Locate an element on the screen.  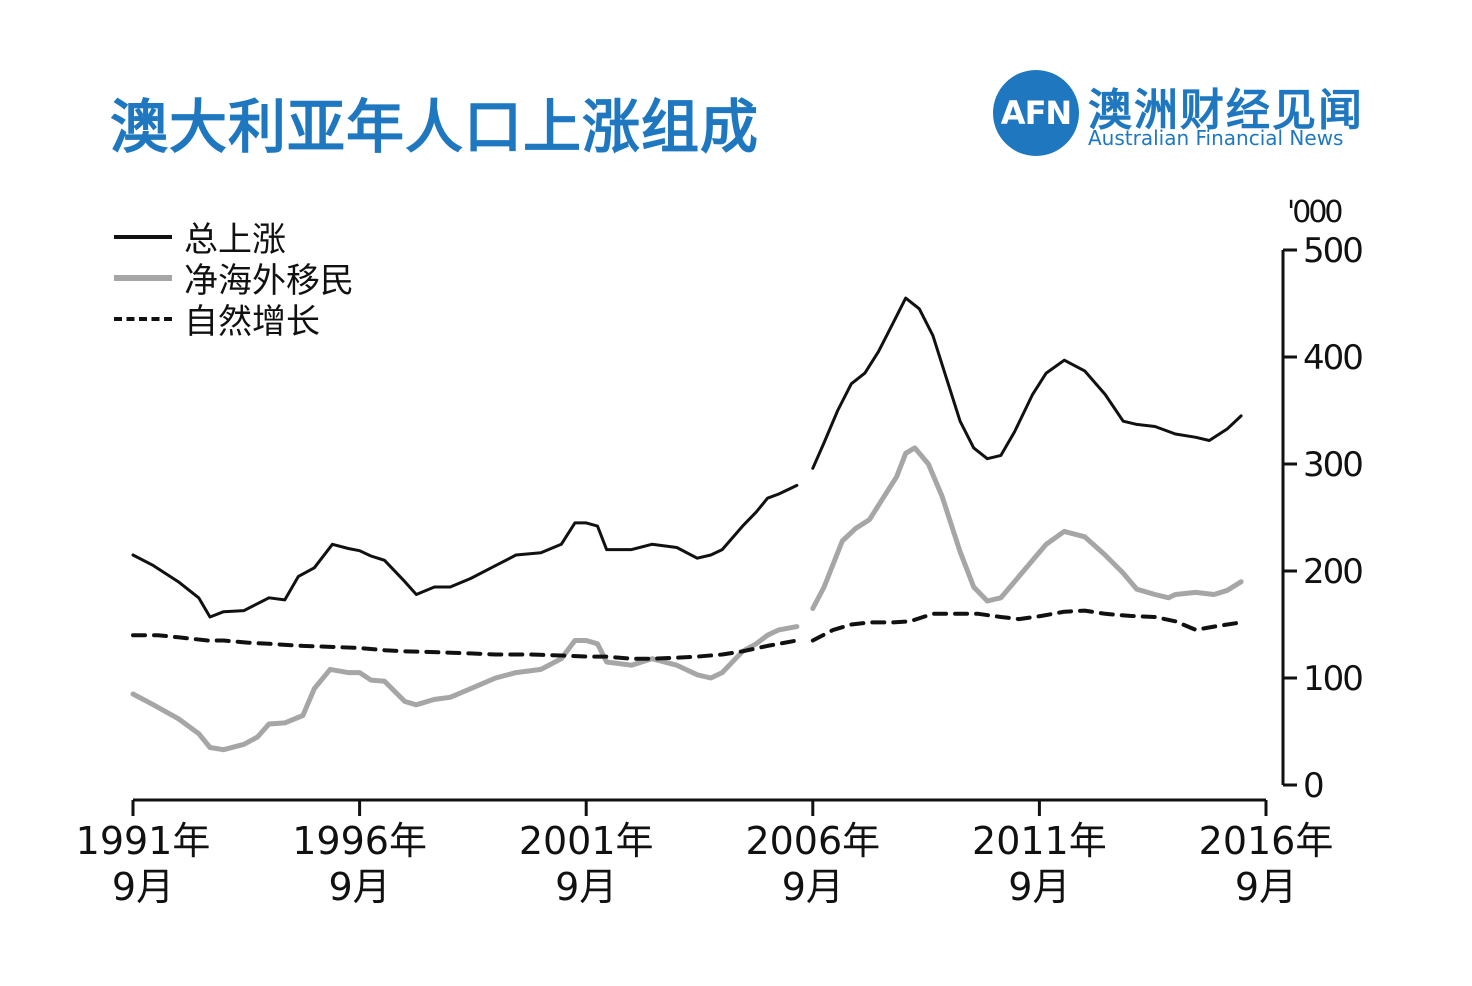
y-tick-label: 0 is located at coordinates (1313, 786).